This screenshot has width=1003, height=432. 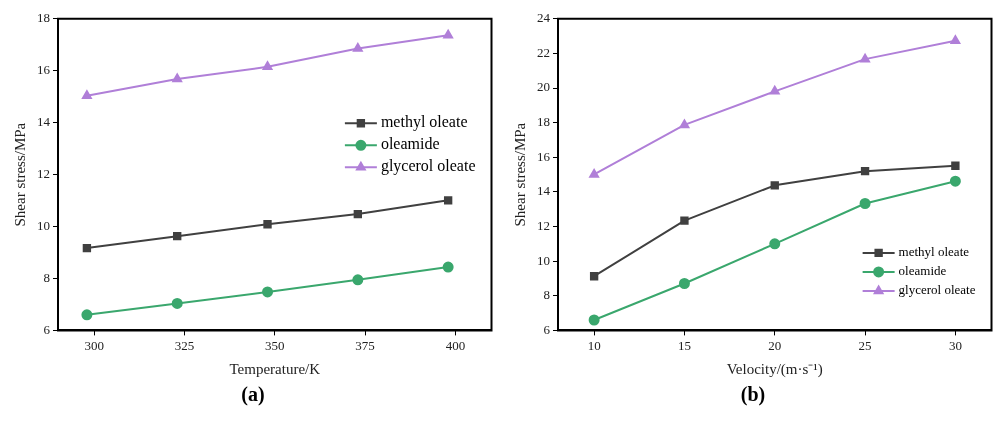 I want to click on y-tick-label: 24, so click(x=544, y=18).